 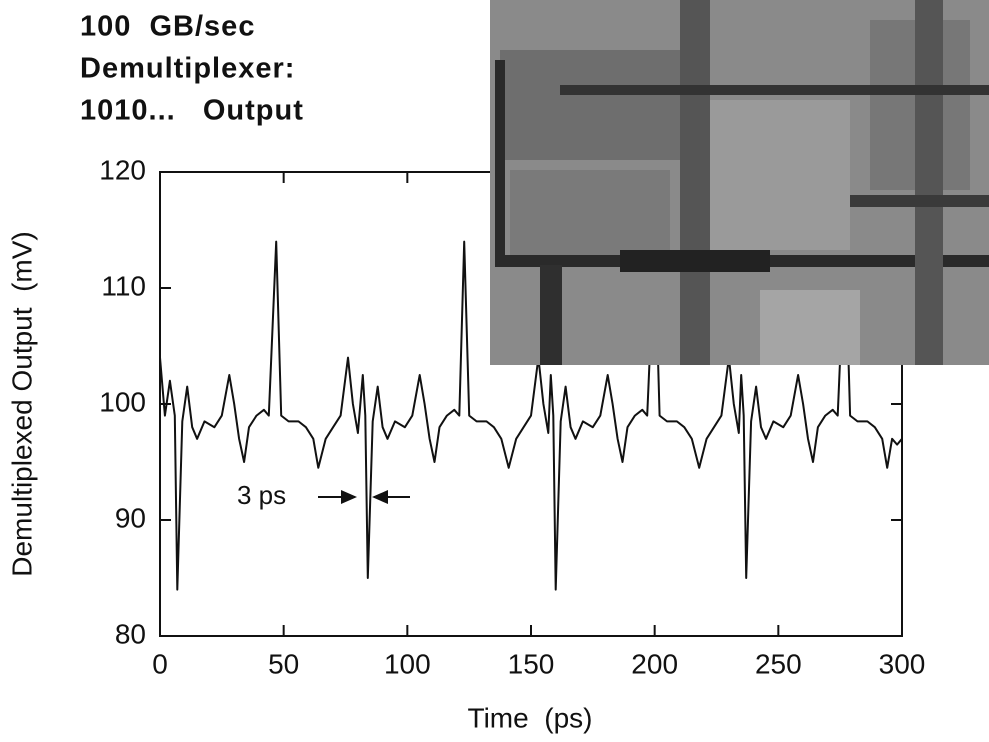 What do you see at coordinates (160, 663) in the screenshot?
I see `x-tick-label: 0` at bounding box center [160, 663].